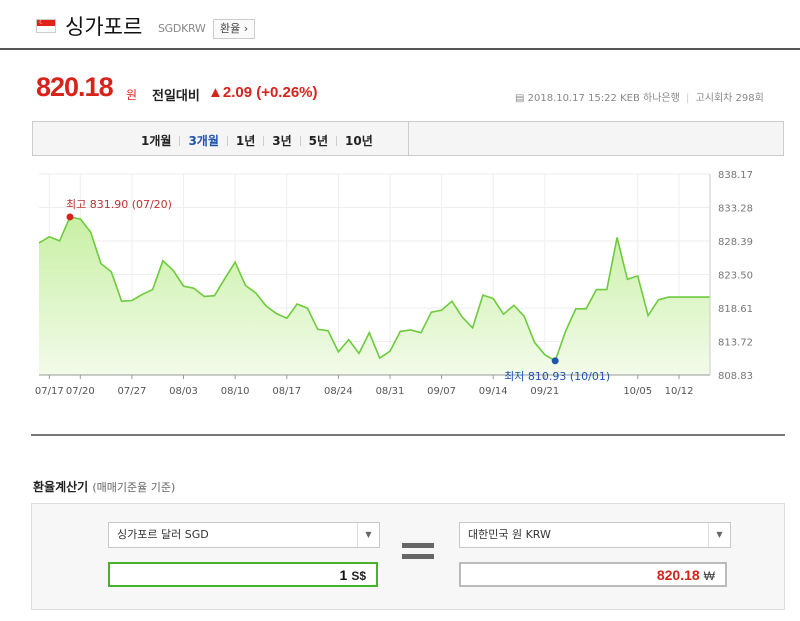  Describe the element at coordinates (735, 242) in the screenshot. I see `y-tick-label: 828.39` at that location.